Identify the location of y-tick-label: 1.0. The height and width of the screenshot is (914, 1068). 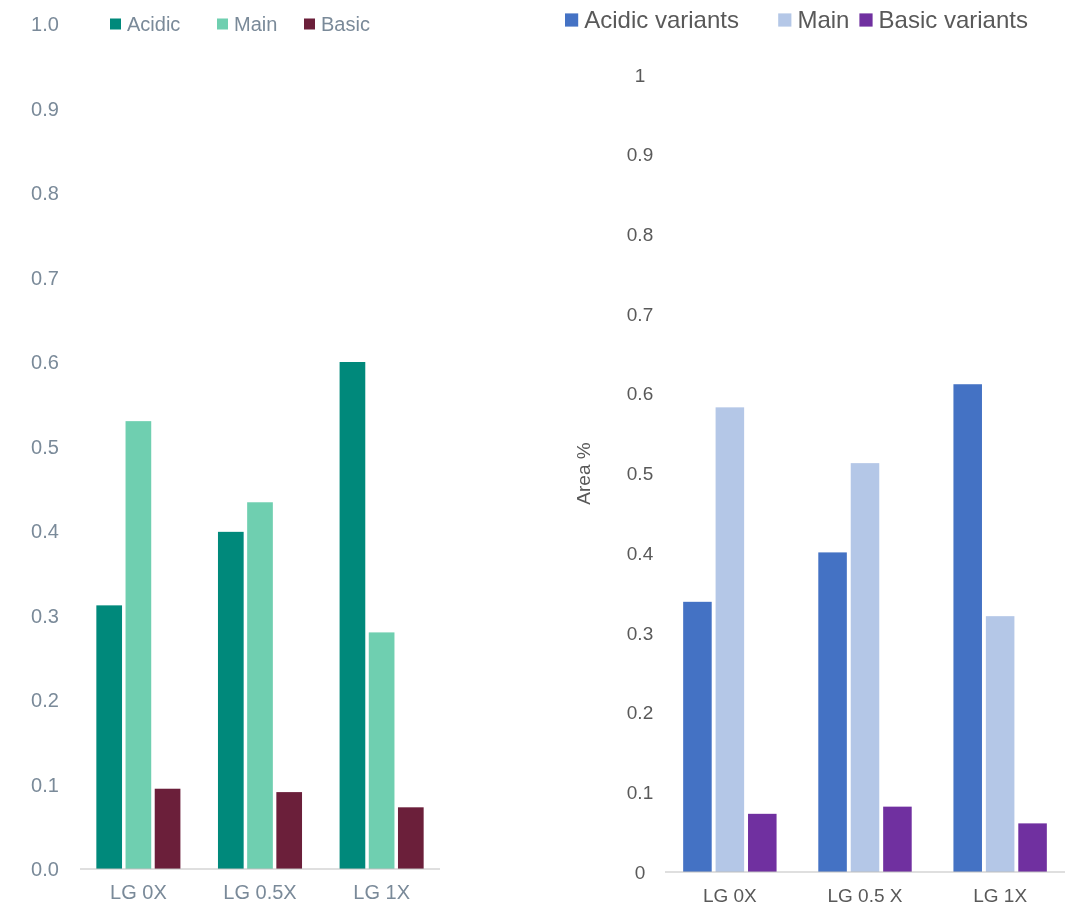
(45, 24).